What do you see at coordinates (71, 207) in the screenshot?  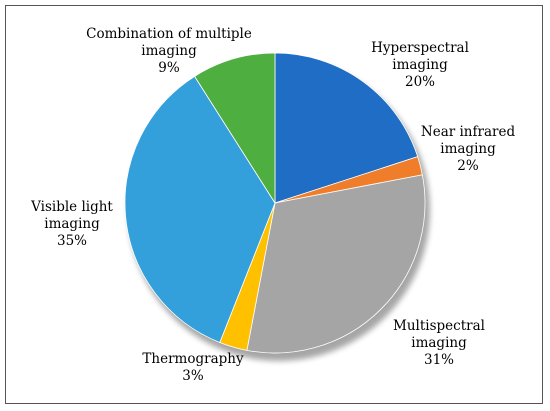 I see `slice-label-line: Visible light` at bounding box center [71, 207].